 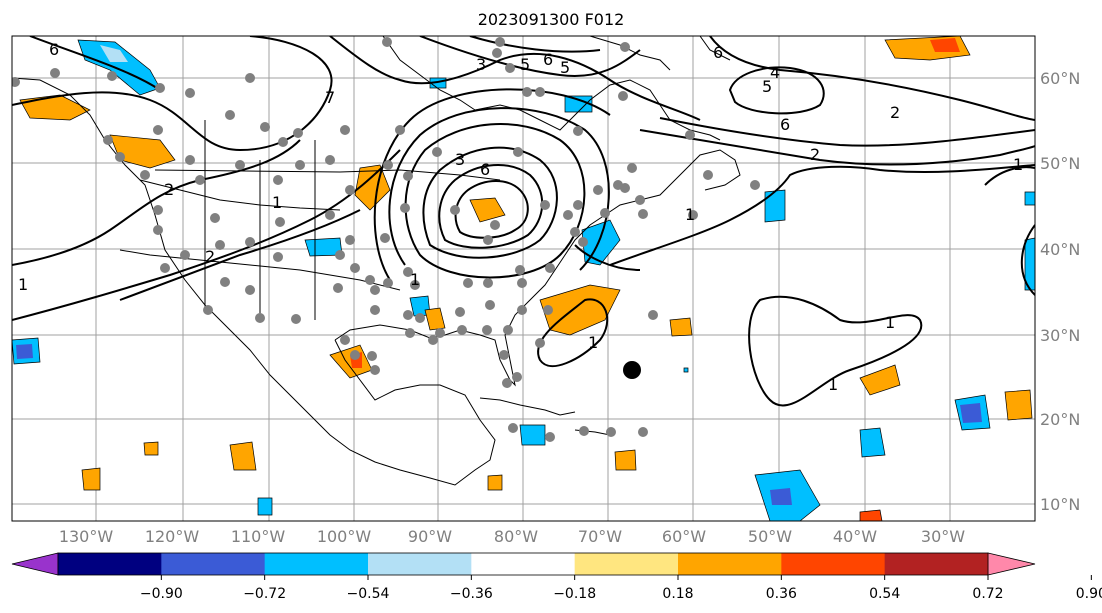 What do you see at coordinates (1060, 335) in the screenshot?
I see `svg-text: 30°N` at bounding box center [1060, 335].